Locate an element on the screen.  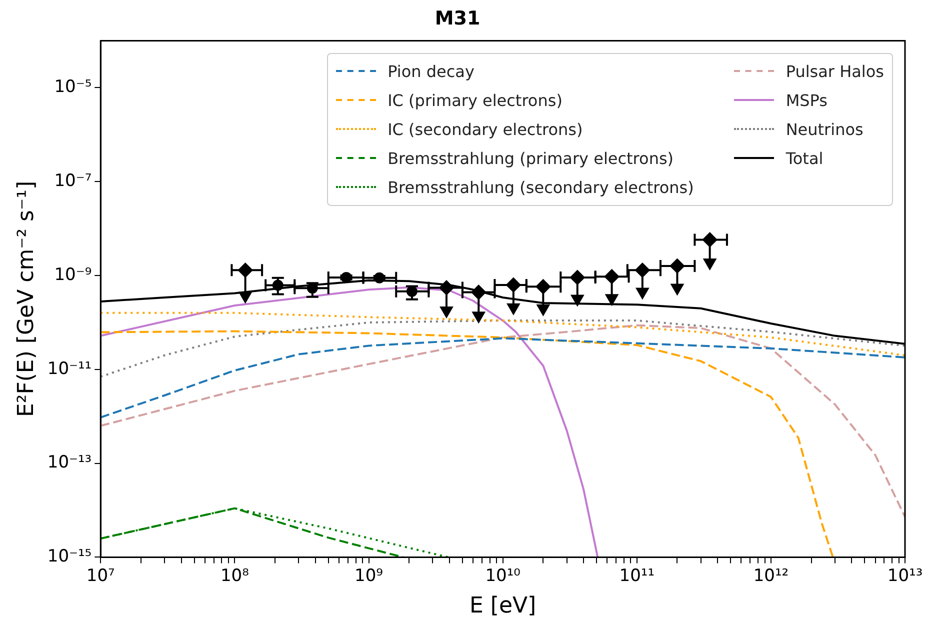
y-tick-label: 10⁻⁵ is located at coordinates (73, 87).